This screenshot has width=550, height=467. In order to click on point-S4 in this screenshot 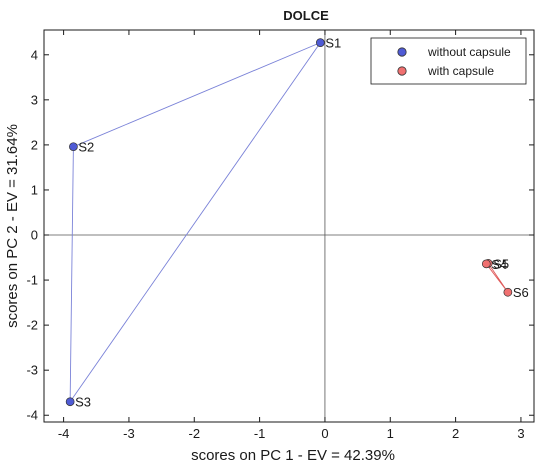, I will do `click(486, 264)`.